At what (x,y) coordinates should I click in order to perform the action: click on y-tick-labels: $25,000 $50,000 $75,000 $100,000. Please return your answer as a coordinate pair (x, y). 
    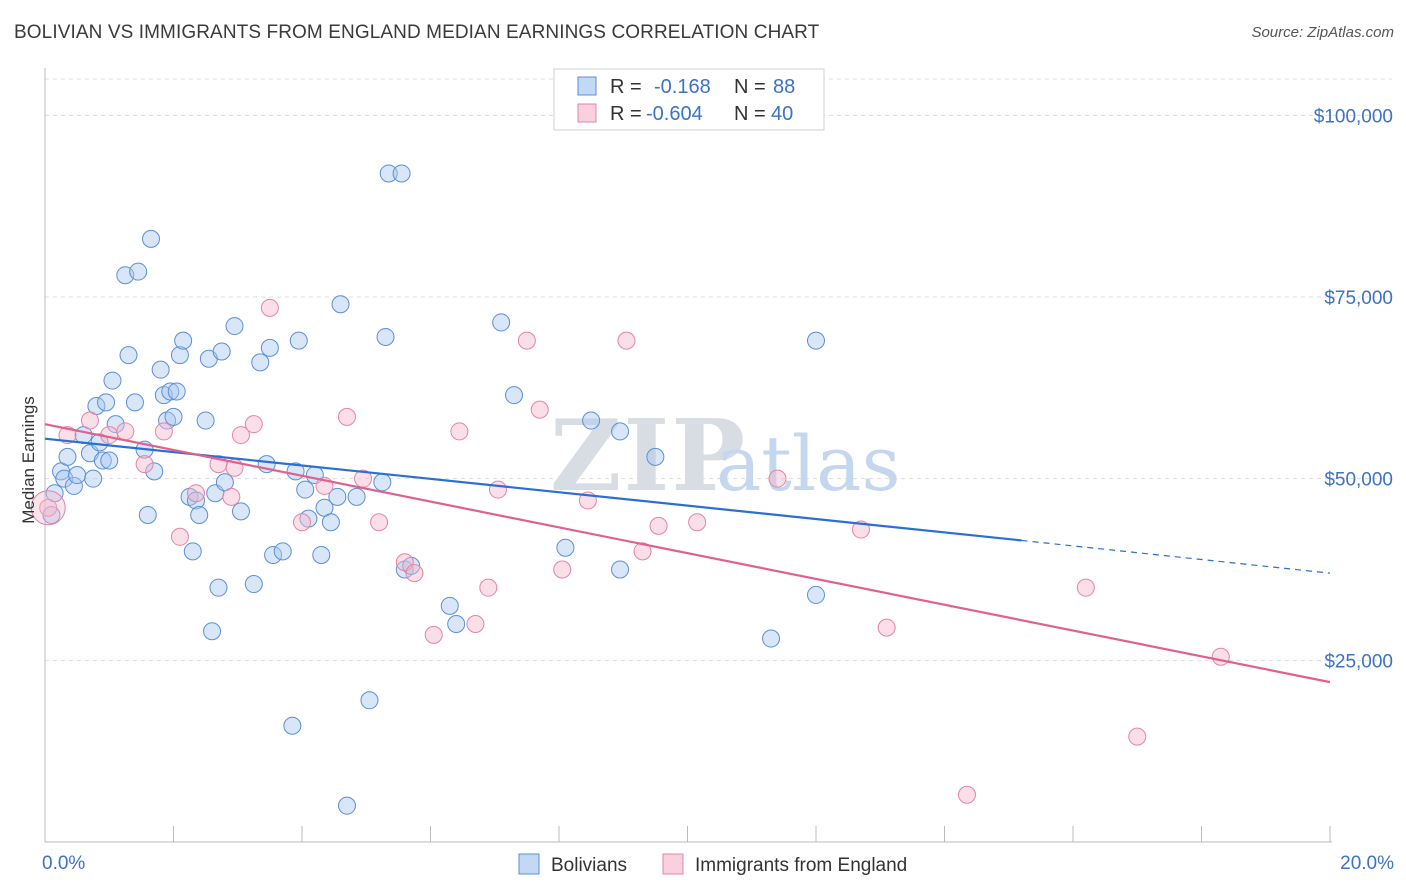
    Looking at the image, I should click on (1353, 389).